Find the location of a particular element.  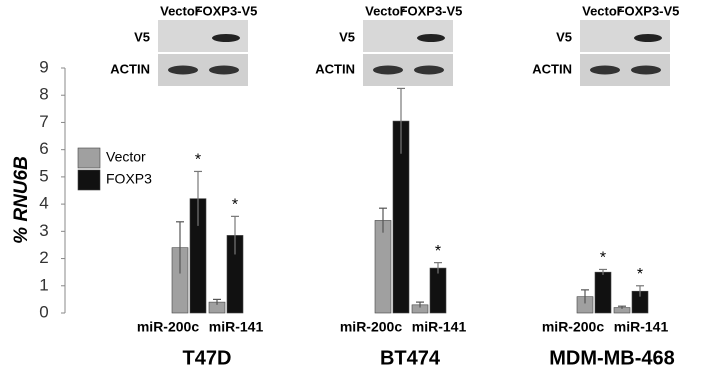

y-axis-label: % RNU6B is located at coordinates (21, 200).